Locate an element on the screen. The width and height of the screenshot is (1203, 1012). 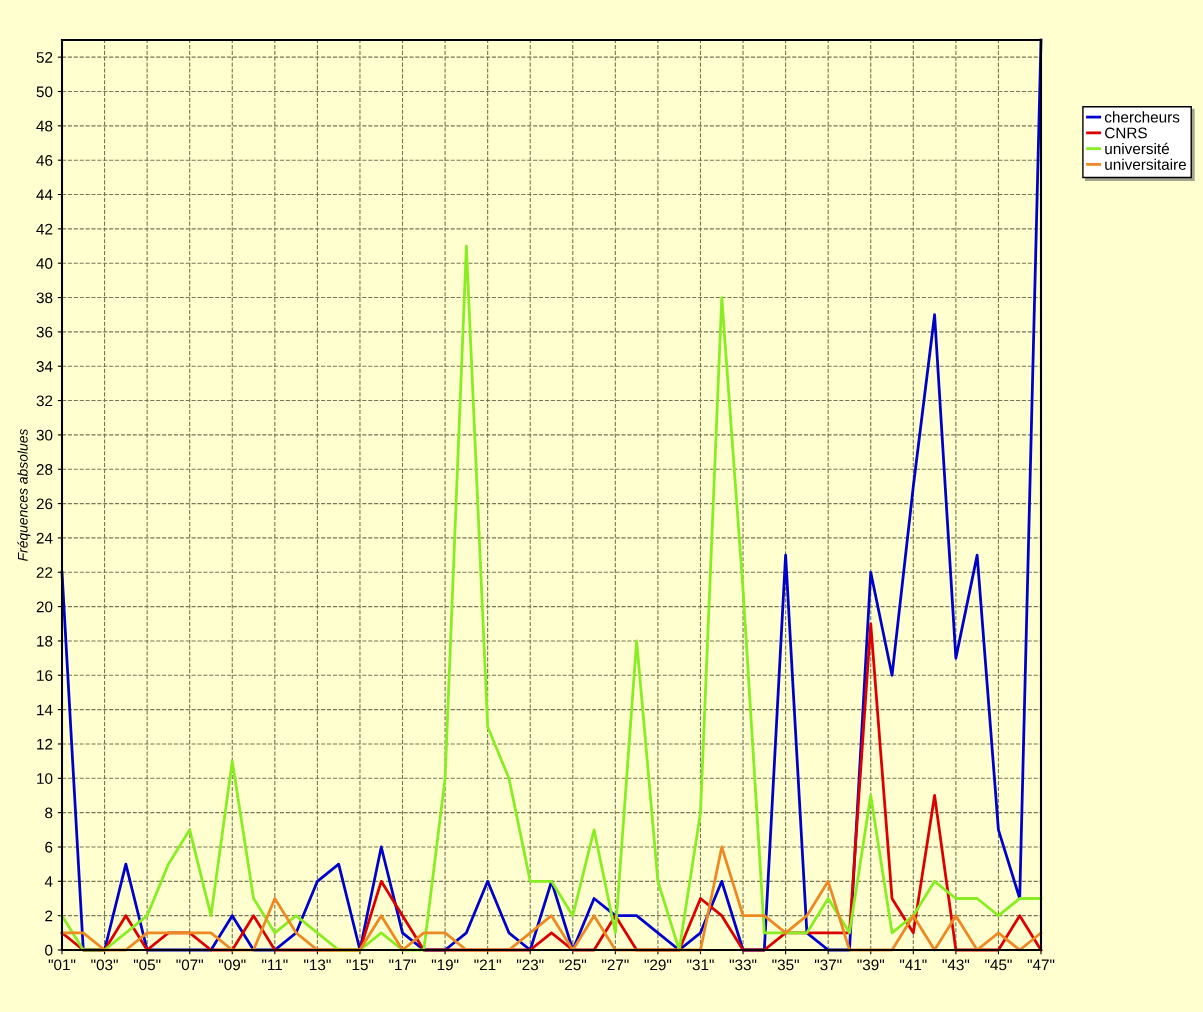
x-tick-label: "11" is located at coordinates (275, 965).